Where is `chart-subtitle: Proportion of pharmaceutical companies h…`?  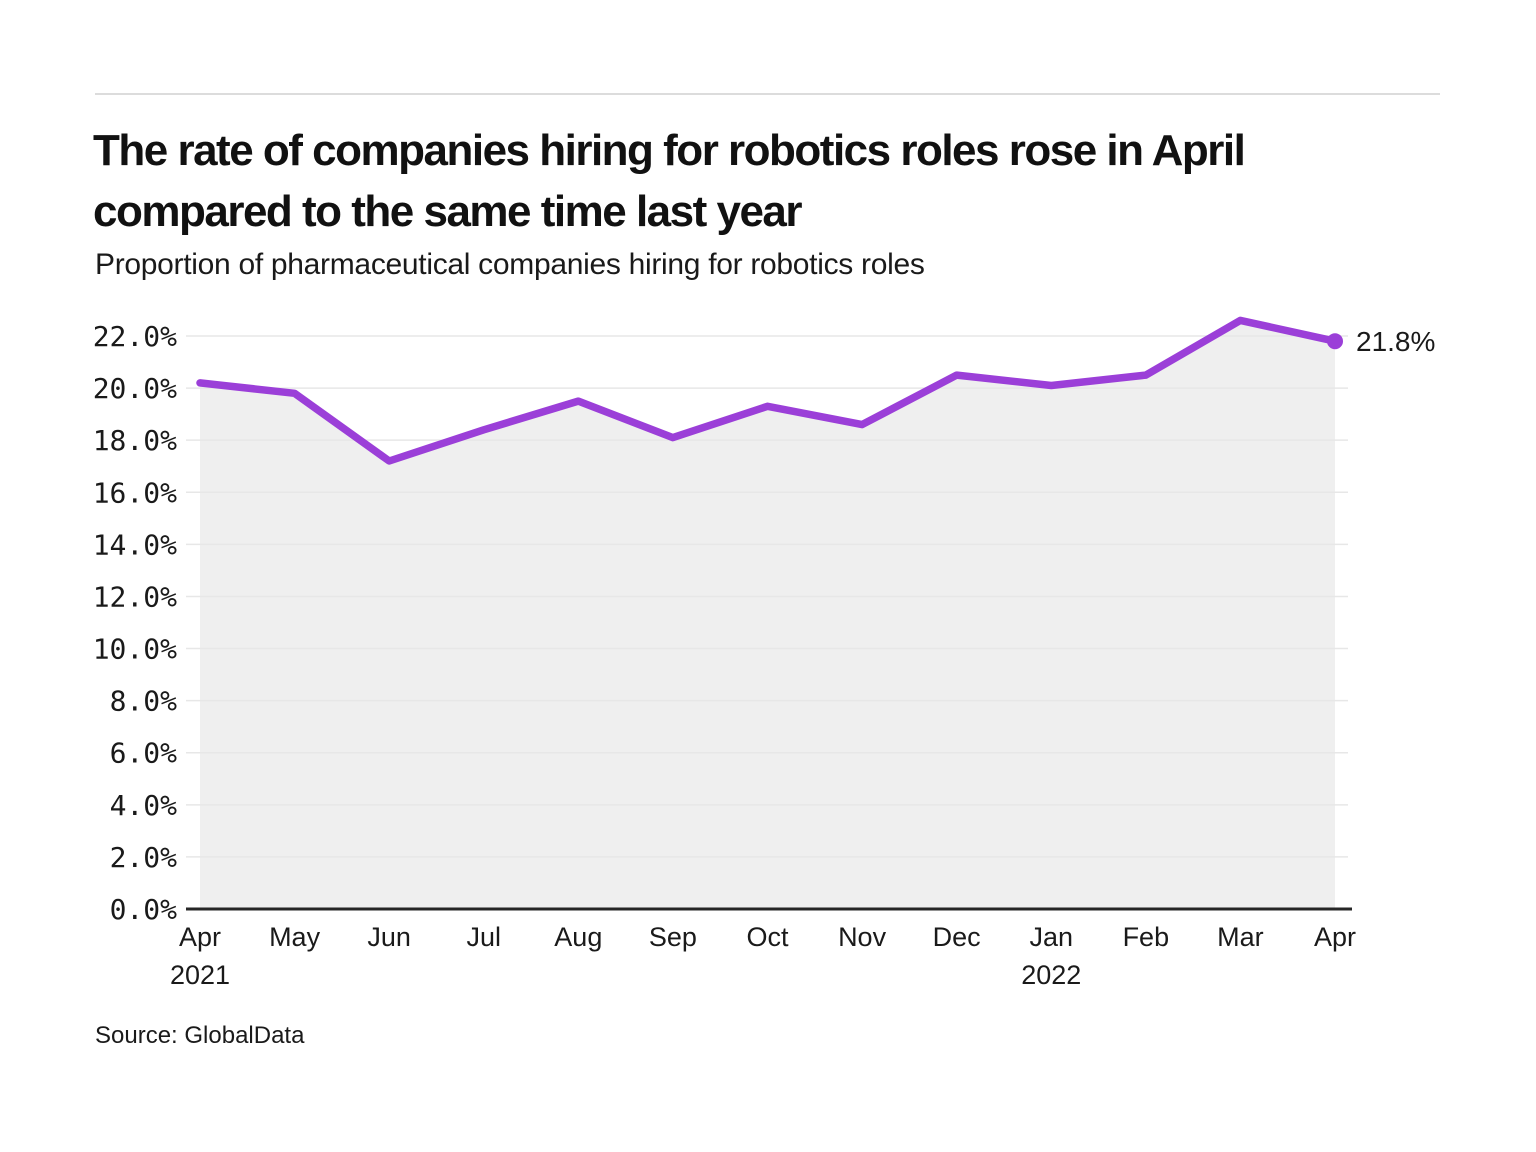 chart-subtitle: Proportion of pharmaceutical companies h… is located at coordinates (510, 264).